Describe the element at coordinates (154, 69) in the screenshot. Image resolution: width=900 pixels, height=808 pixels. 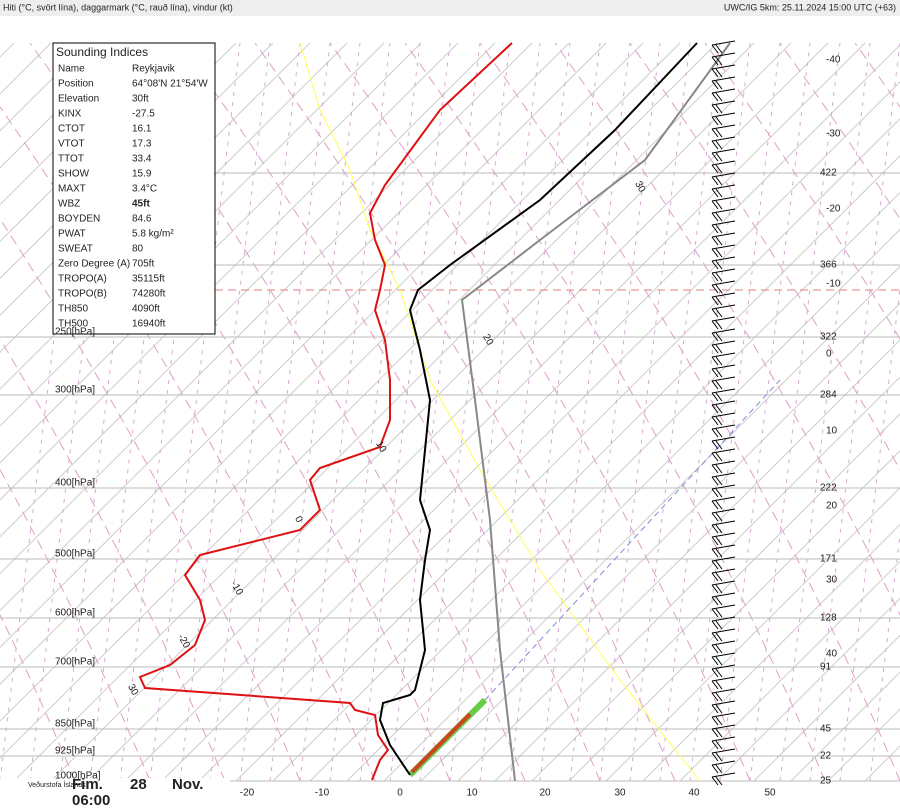
I see `index-value: Reykjavik` at that location.